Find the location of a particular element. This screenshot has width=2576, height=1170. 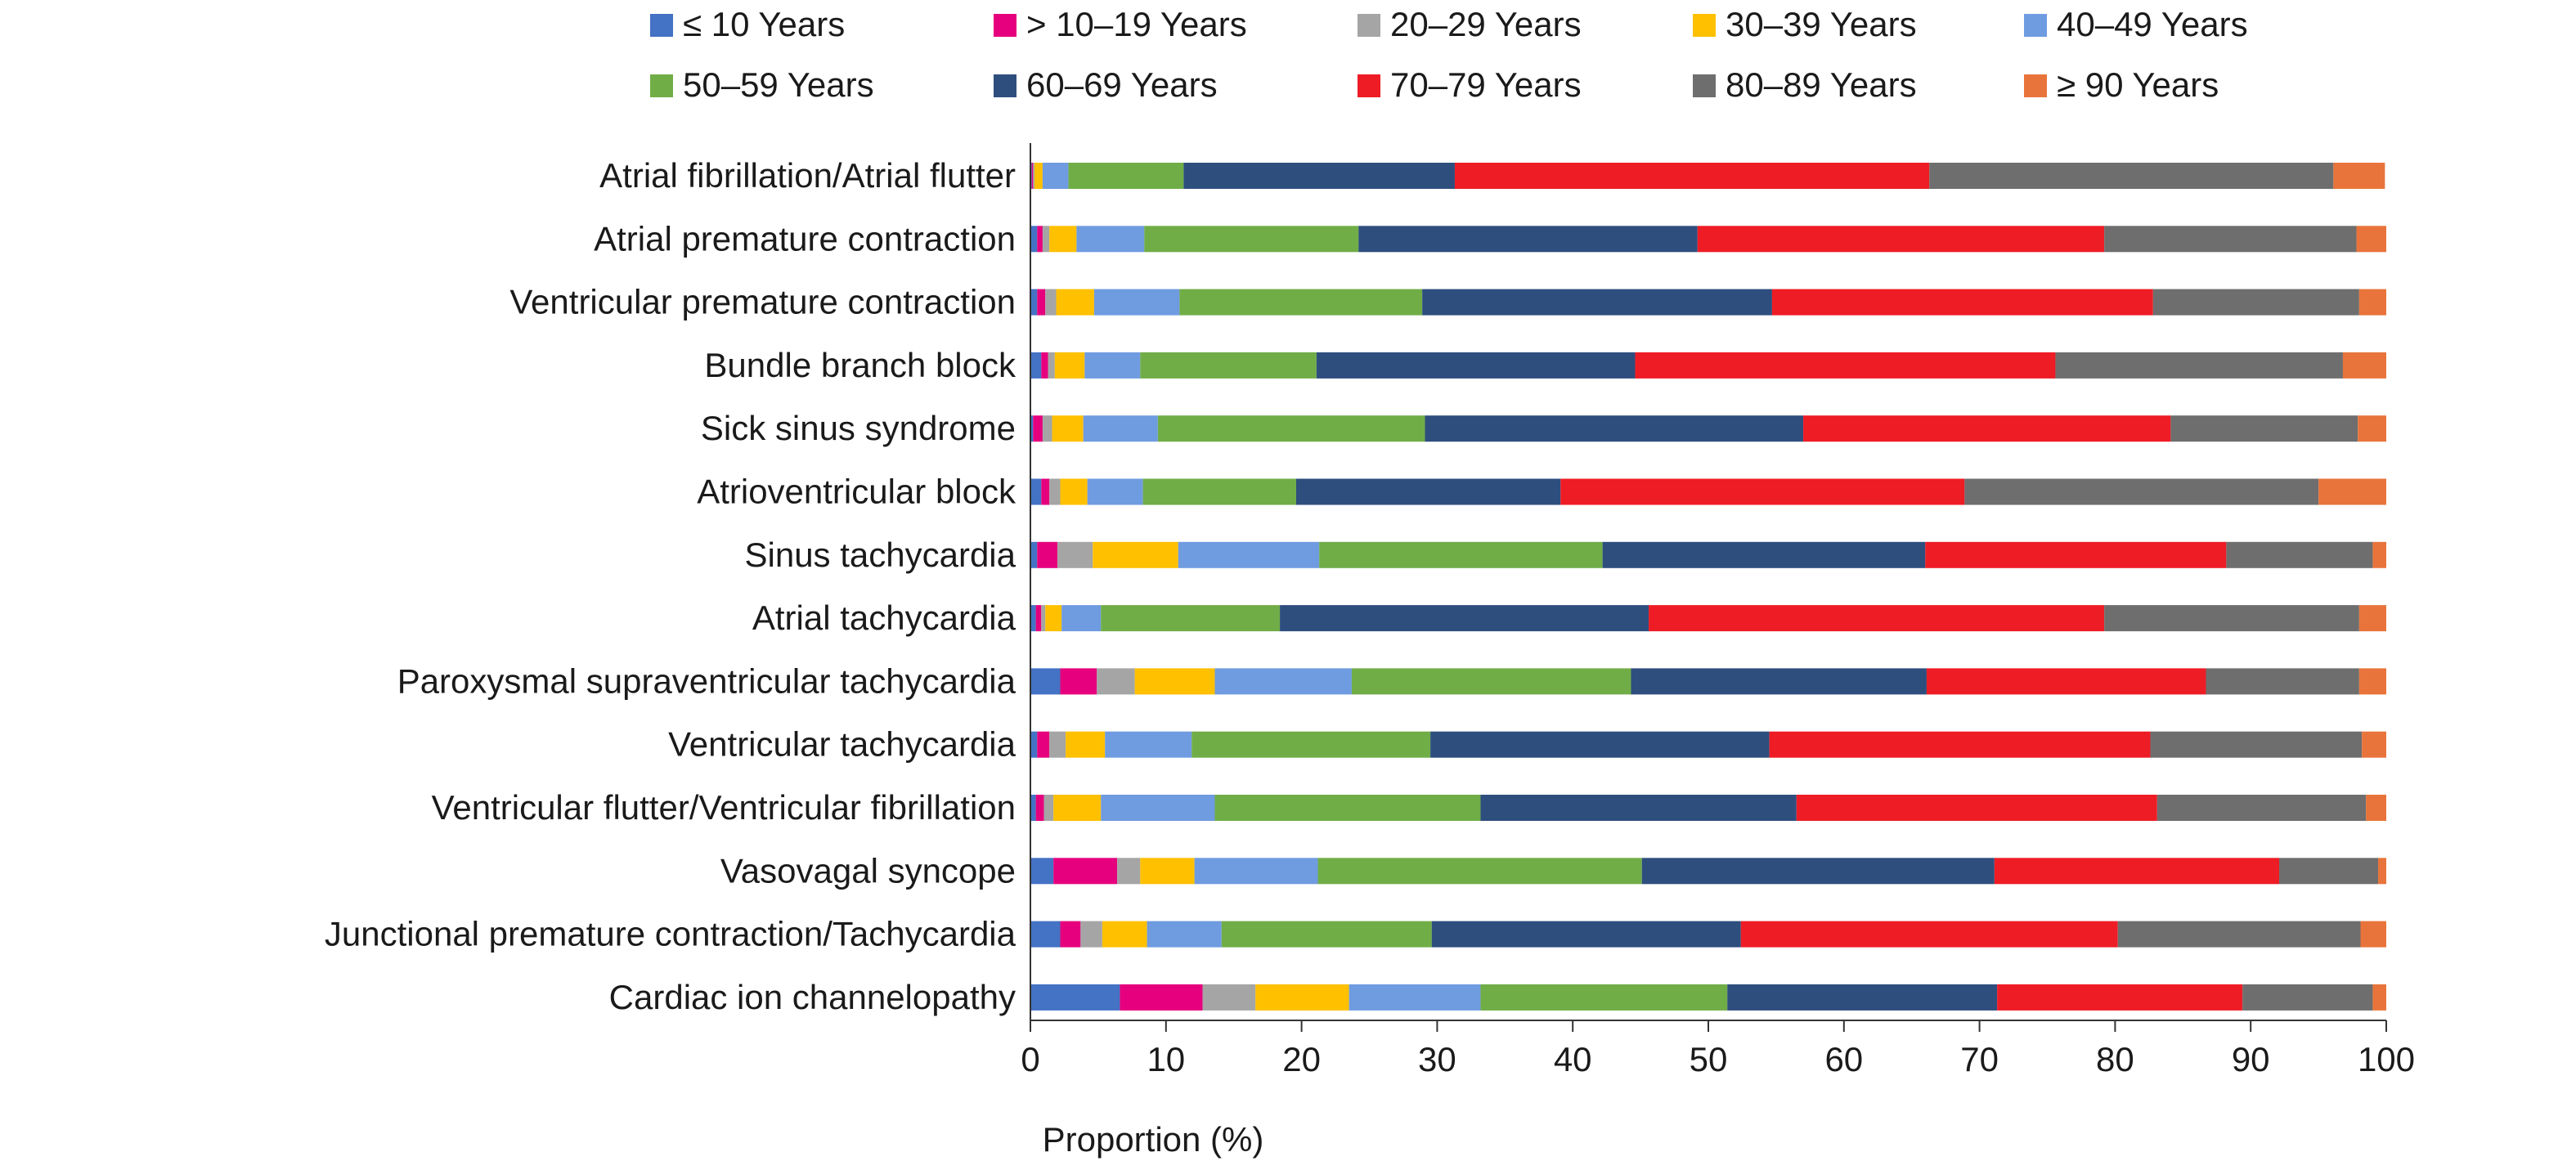

x-tick-label: 100 is located at coordinates (2386, 1059).